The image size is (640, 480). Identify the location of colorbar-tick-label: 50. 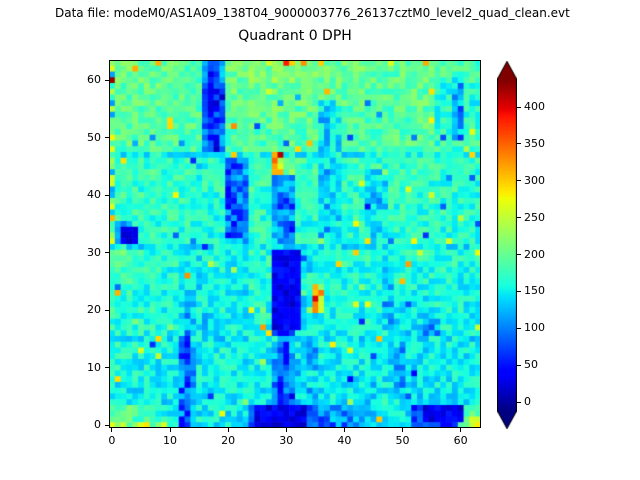
(531, 365).